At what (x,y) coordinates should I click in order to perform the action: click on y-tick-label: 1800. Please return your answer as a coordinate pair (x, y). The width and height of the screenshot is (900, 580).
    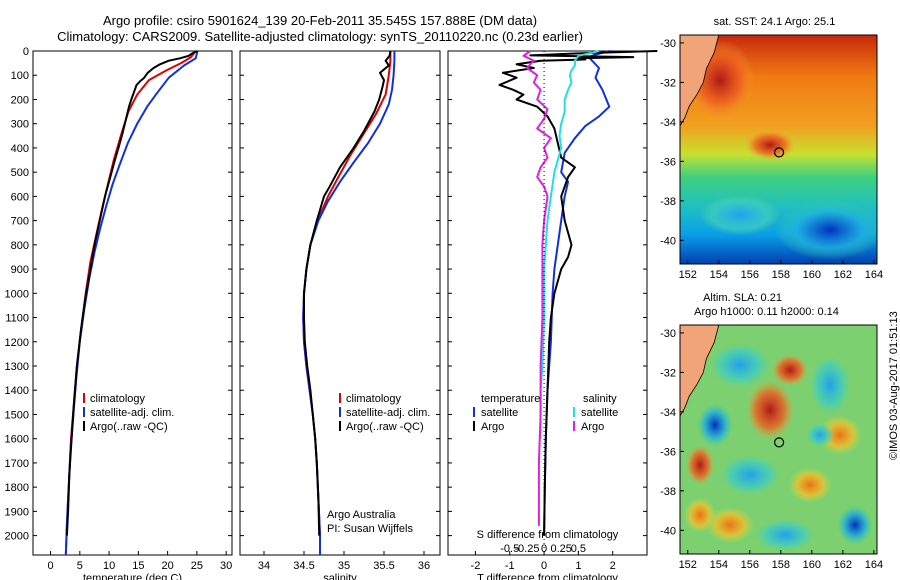
    Looking at the image, I should click on (17, 488).